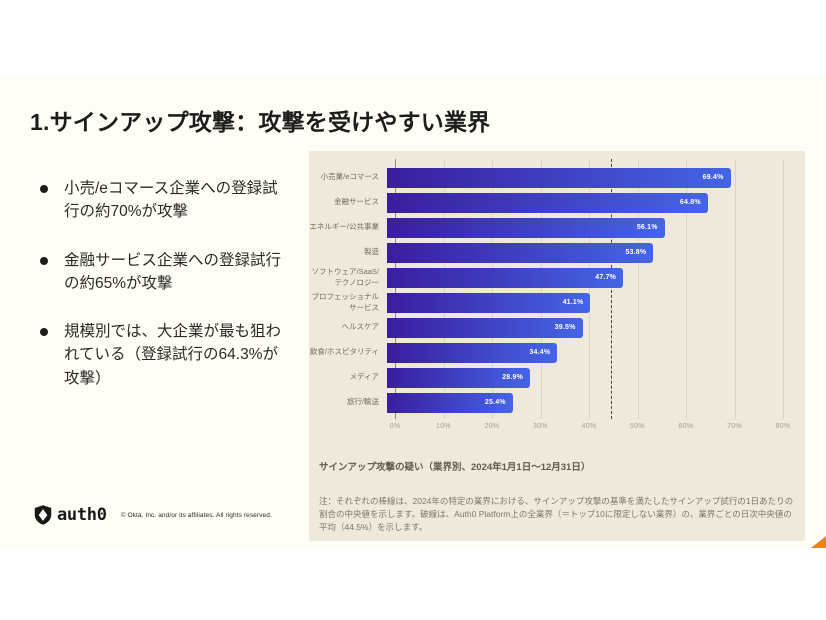  Describe the element at coordinates (585, 377) in the screenshot. I see `bar-track: 28.9%` at that location.